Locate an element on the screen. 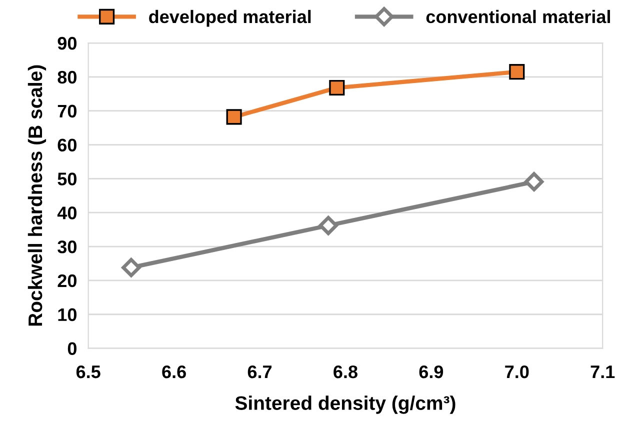  legend-label: developed material is located at coordinates (230, 18).